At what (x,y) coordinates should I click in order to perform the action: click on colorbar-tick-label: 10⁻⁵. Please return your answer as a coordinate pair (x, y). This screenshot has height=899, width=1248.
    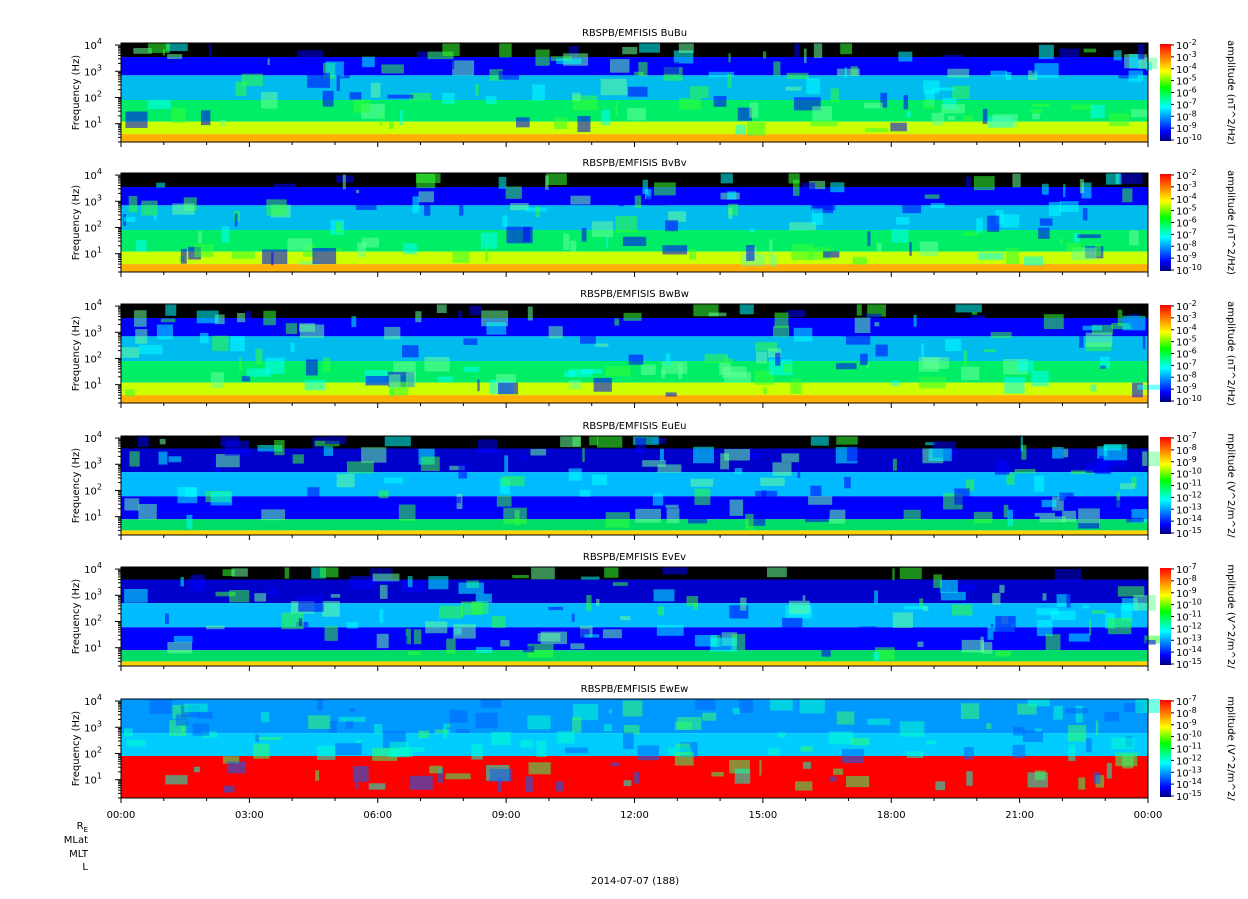
    Looking at the image, I should click on (1186, 211).